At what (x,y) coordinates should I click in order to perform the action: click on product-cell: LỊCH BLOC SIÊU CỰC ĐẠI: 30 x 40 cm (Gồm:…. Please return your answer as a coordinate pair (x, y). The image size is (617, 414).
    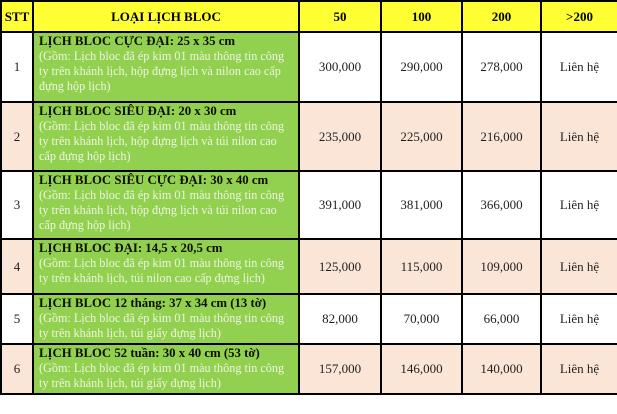
    Looking at the image, I should click on (166, 205).